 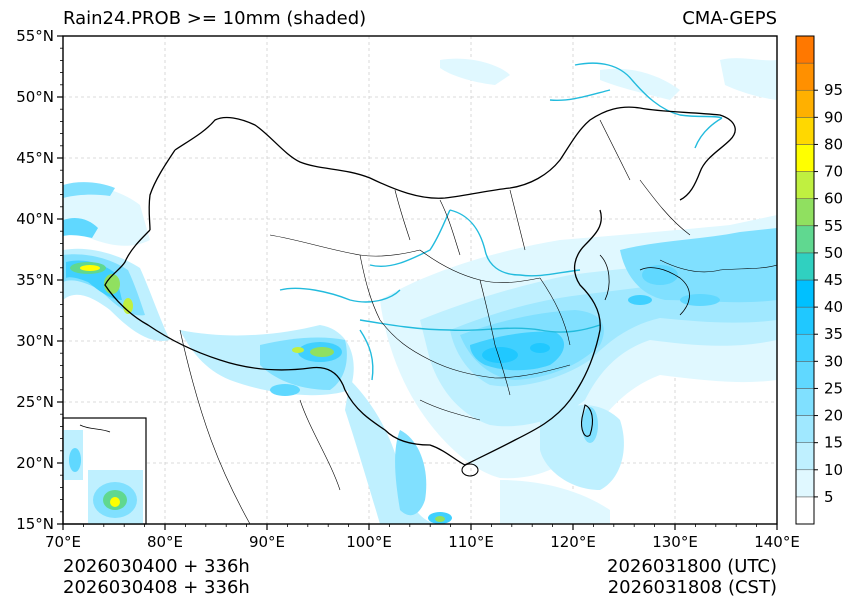 I want to click on colorbar-label: 95, so click(x=833, y=90).